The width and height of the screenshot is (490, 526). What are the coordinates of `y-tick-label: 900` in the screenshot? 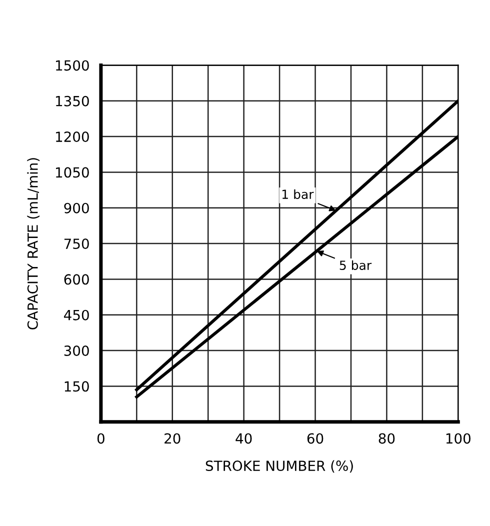 It's located at (76, 208).